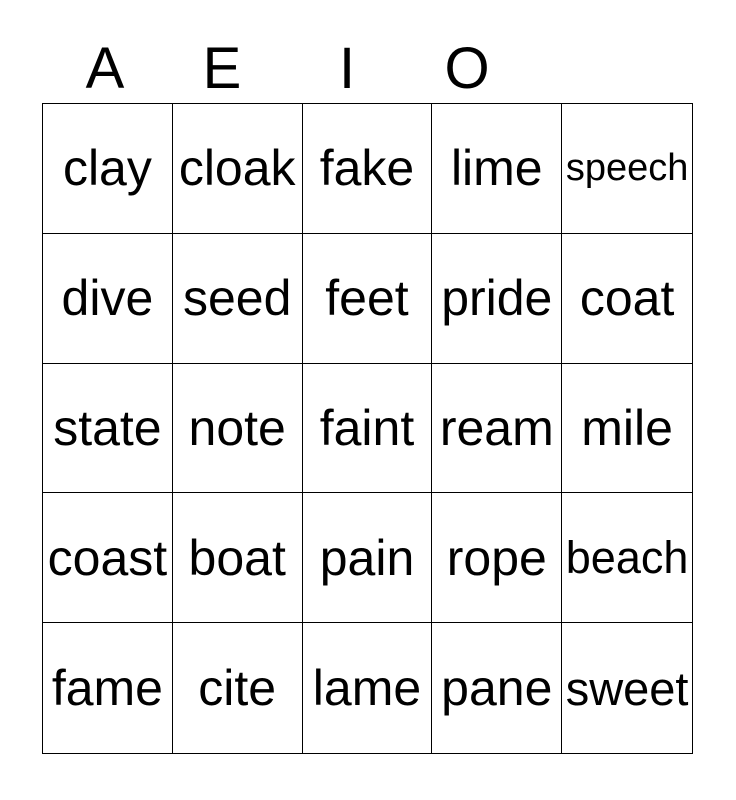 The width and height of the screenshot is (736, 800). I want to click on cell-word: pane, so click(497, 688).